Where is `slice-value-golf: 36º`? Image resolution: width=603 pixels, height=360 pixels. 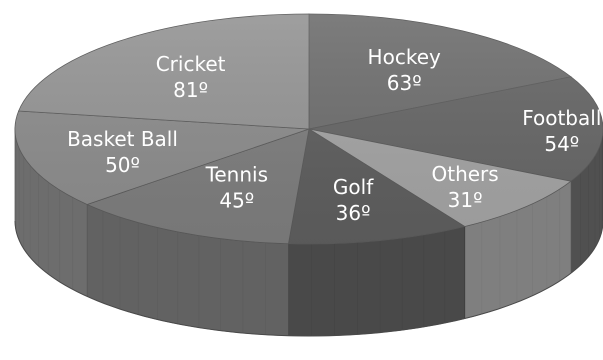
slice-value-golf: 36º is located at coordinates (353, 213).